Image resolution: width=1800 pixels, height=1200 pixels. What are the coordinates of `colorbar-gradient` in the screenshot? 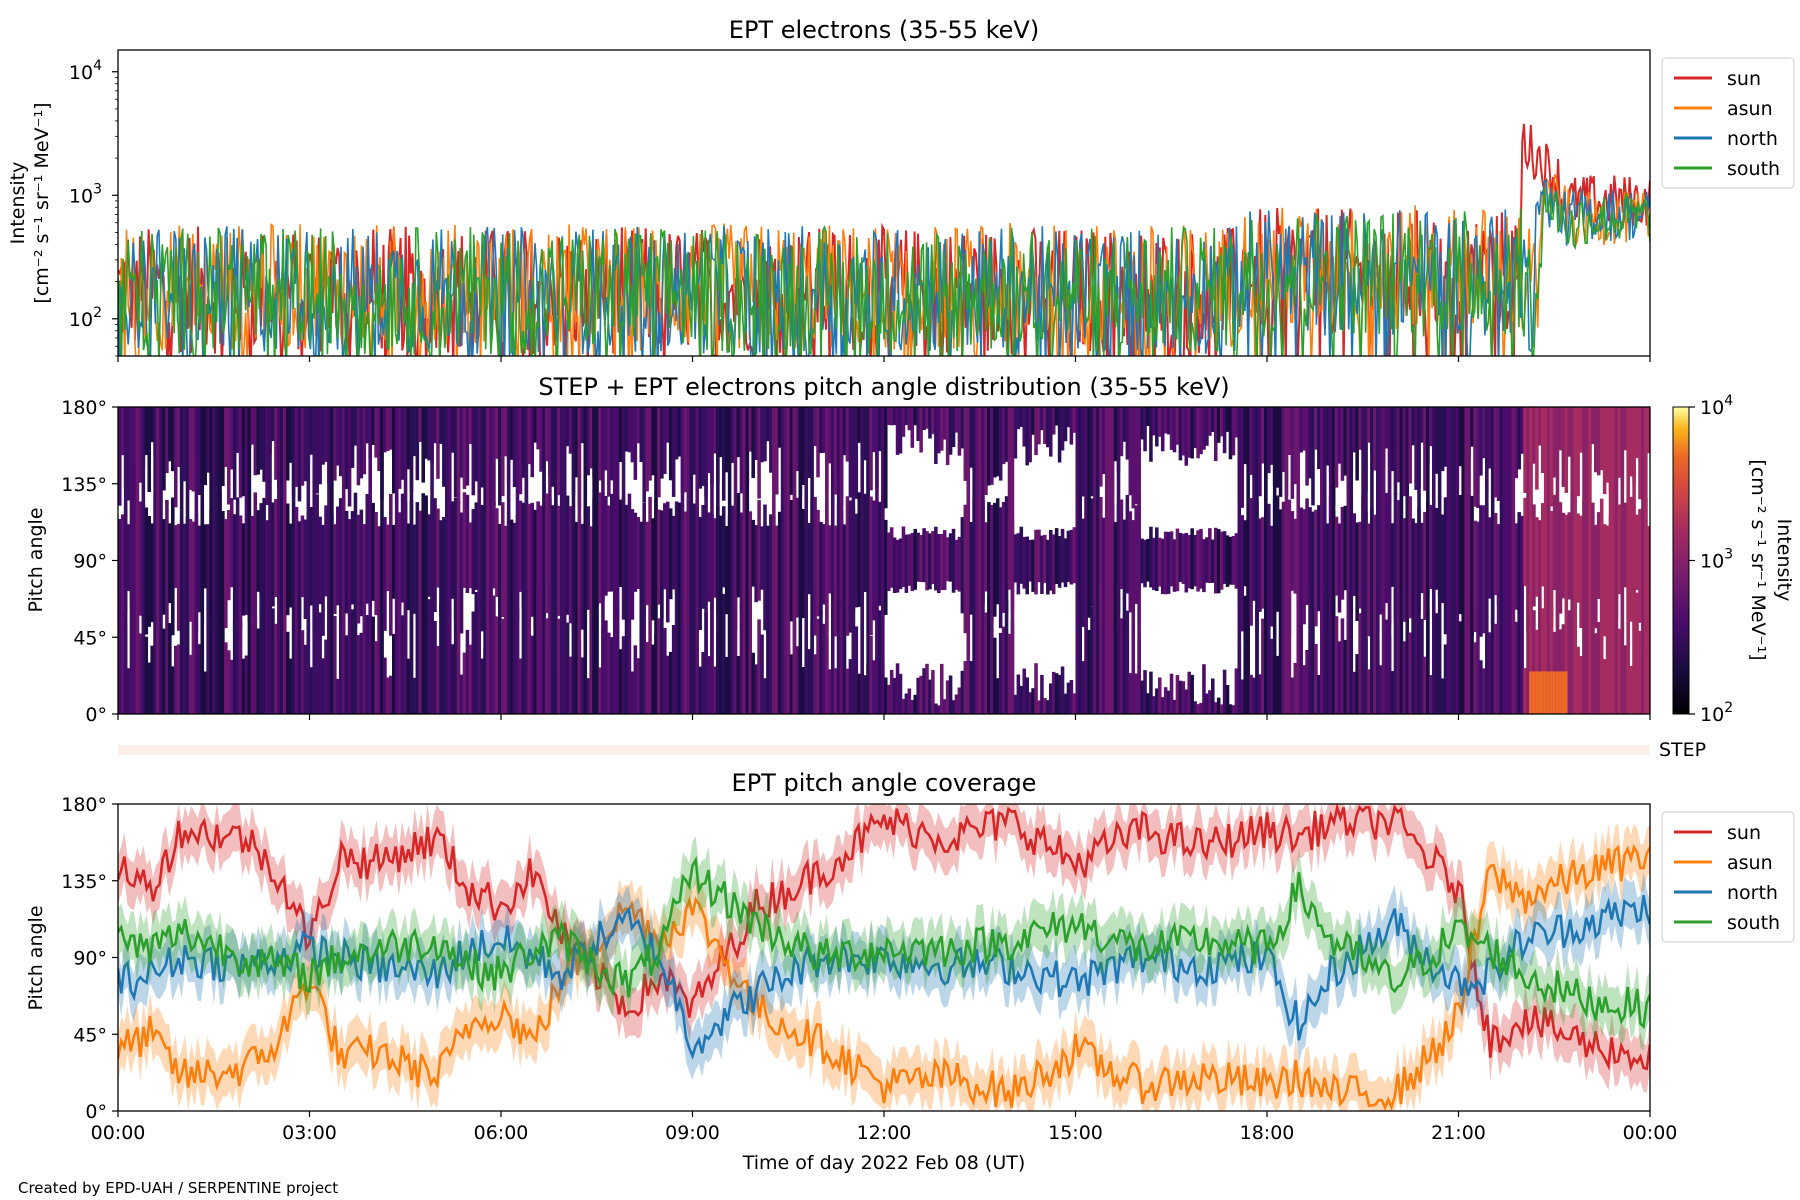 It's located at (1681, 560).